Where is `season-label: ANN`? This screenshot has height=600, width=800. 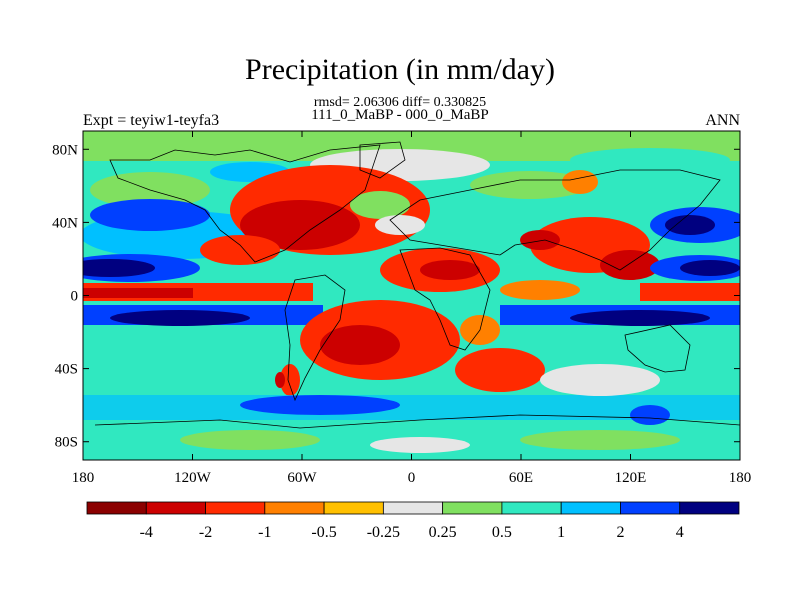
season-label: ANN is located at coordinates (722, 120).